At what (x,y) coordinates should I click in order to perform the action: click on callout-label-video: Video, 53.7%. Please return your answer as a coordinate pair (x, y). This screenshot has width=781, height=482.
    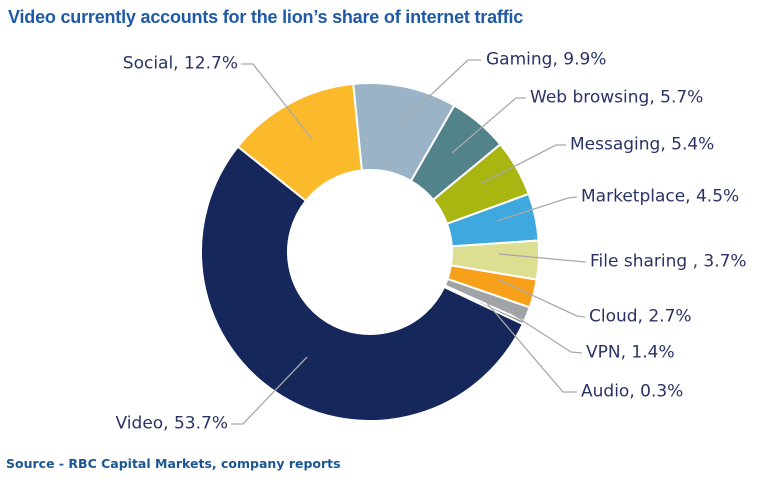
    Looking at the image, I should click on (171, 423).